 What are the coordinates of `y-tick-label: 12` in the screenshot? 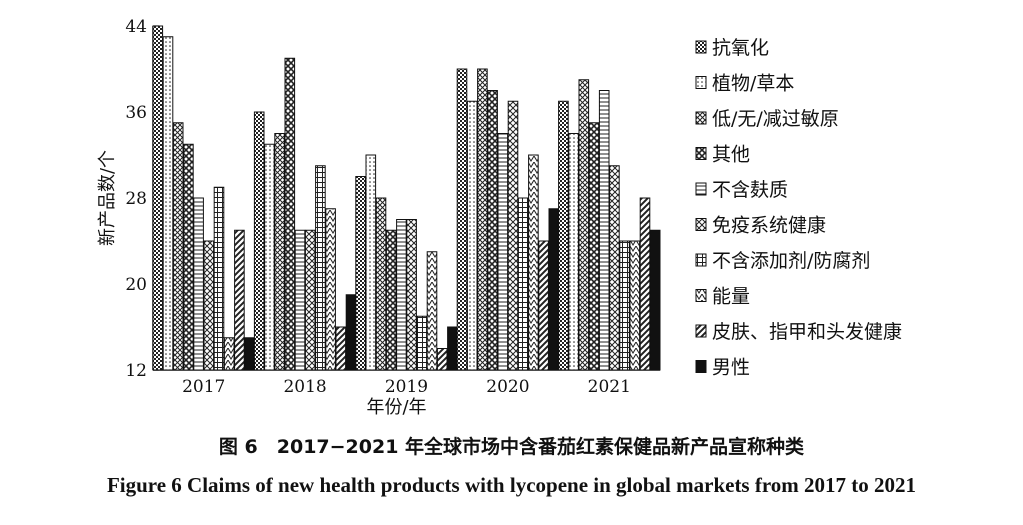 It's located at (136, 371).